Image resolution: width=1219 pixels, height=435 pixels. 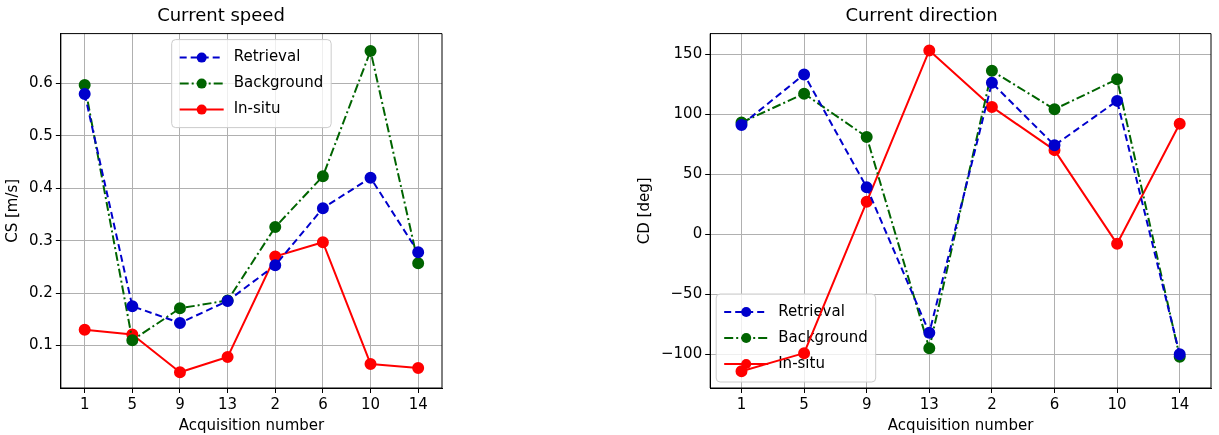 I want to click on y-axis-title: CS [m/s], so click(x=11, y=210).